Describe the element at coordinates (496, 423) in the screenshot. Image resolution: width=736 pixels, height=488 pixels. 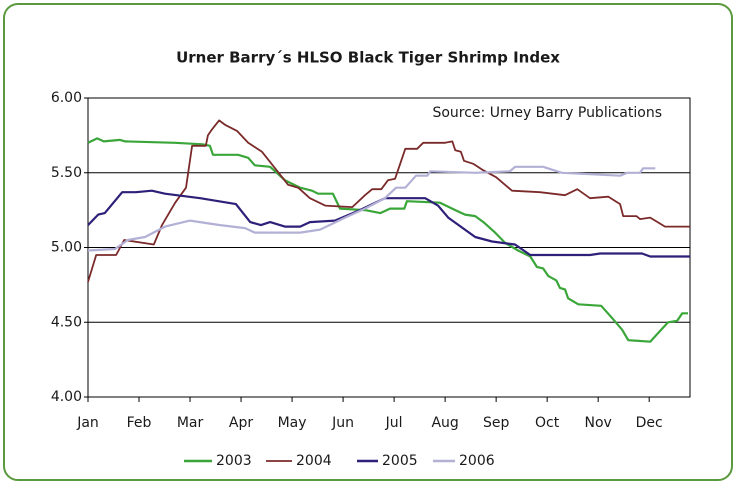
I see `x-tick-label: Sep` at that location.